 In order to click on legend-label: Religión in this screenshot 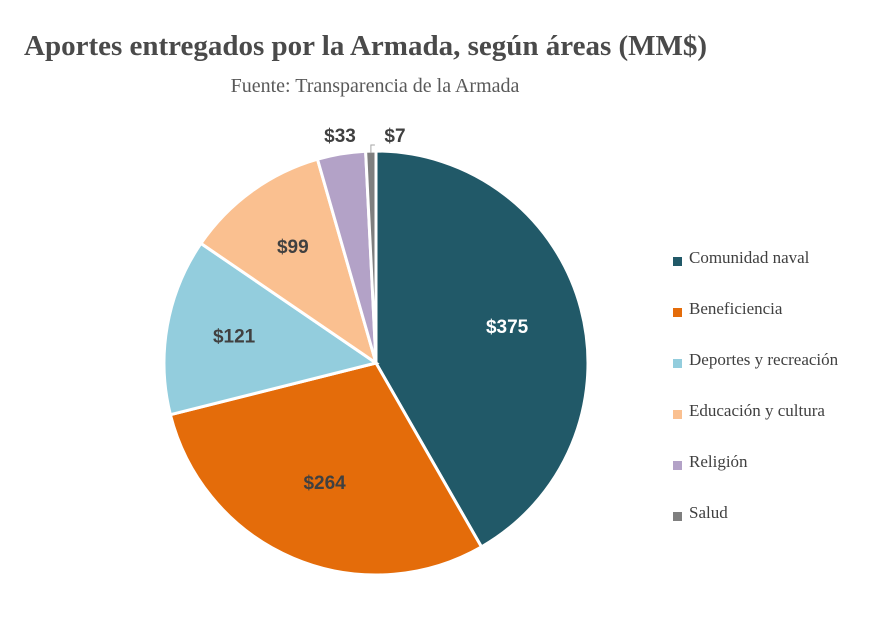, I will do `click(718, 461)`.